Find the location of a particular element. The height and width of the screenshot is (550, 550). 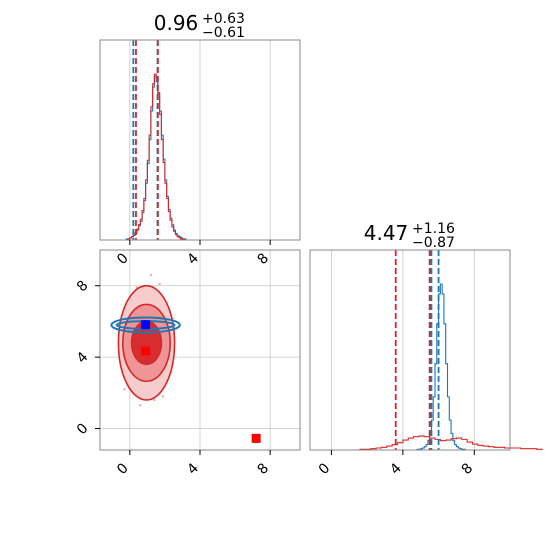

panel1-x-ticks: 0 4 8 is located at coordinates (193, 254).